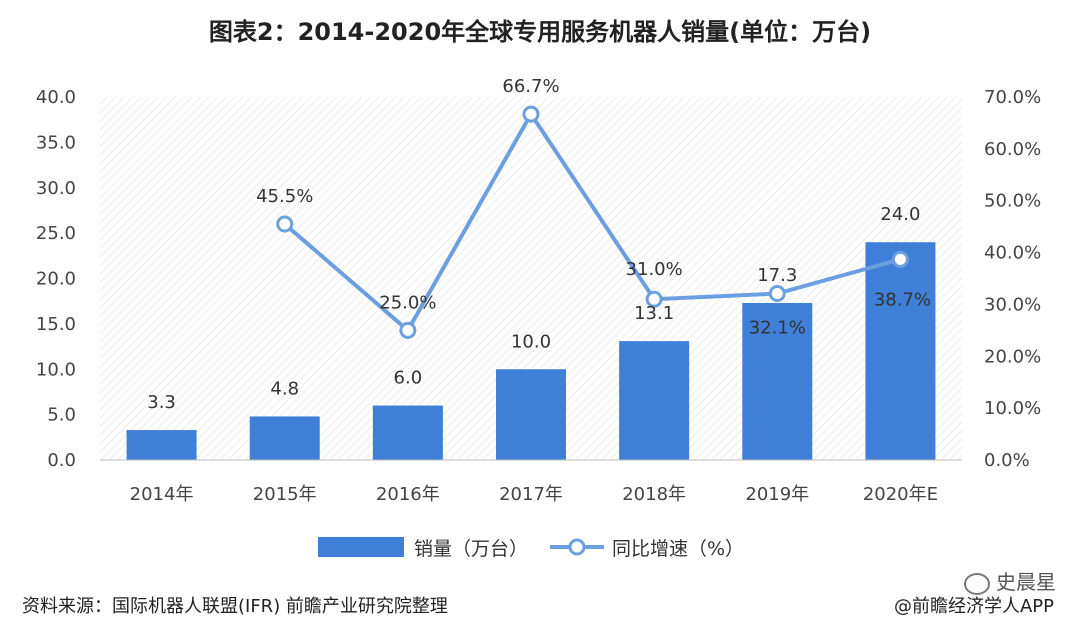 Image resolution: width=1080 pixels, height=634 pixels. Describe the element at coordinates (284, 196) in the screenshot. I see `line-value-label: 45.5%` at that location.